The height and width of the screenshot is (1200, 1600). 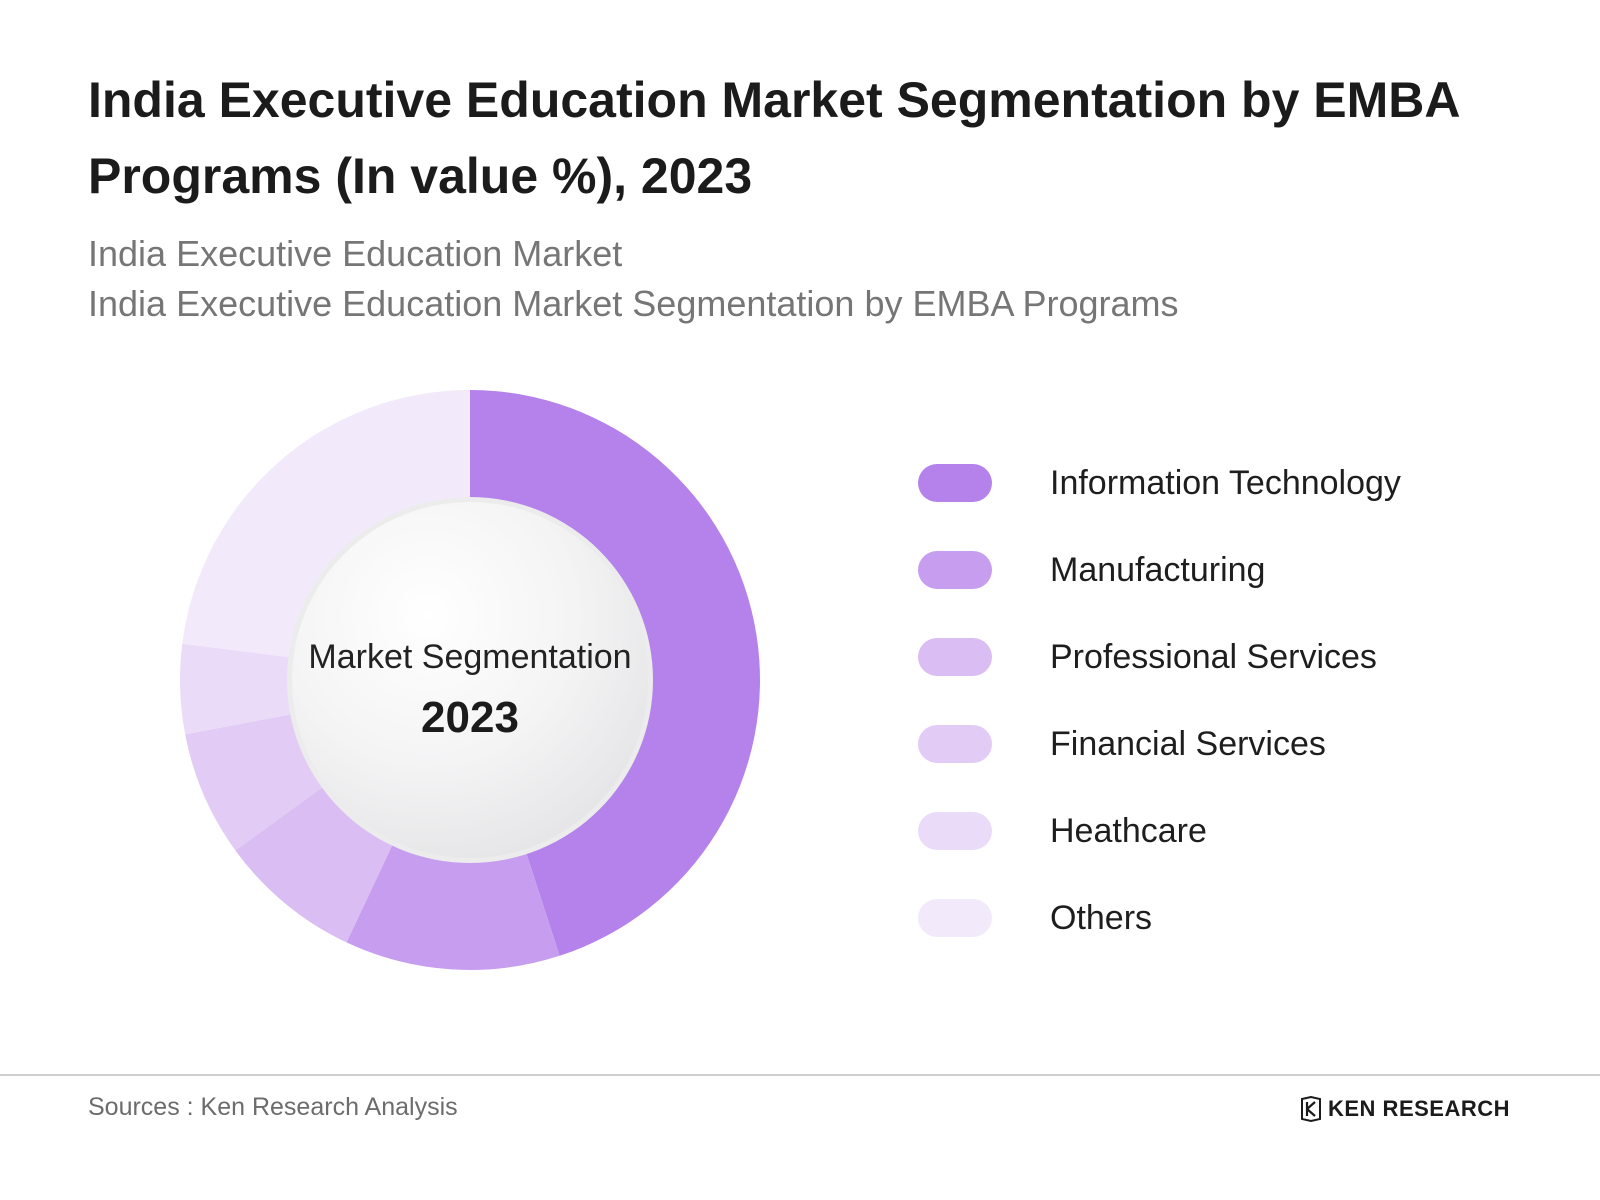 What do you see at coordinates (453, 907) in the screenshot?
I see `donut-slice-manufacturing` at bounding box center [453, 907].